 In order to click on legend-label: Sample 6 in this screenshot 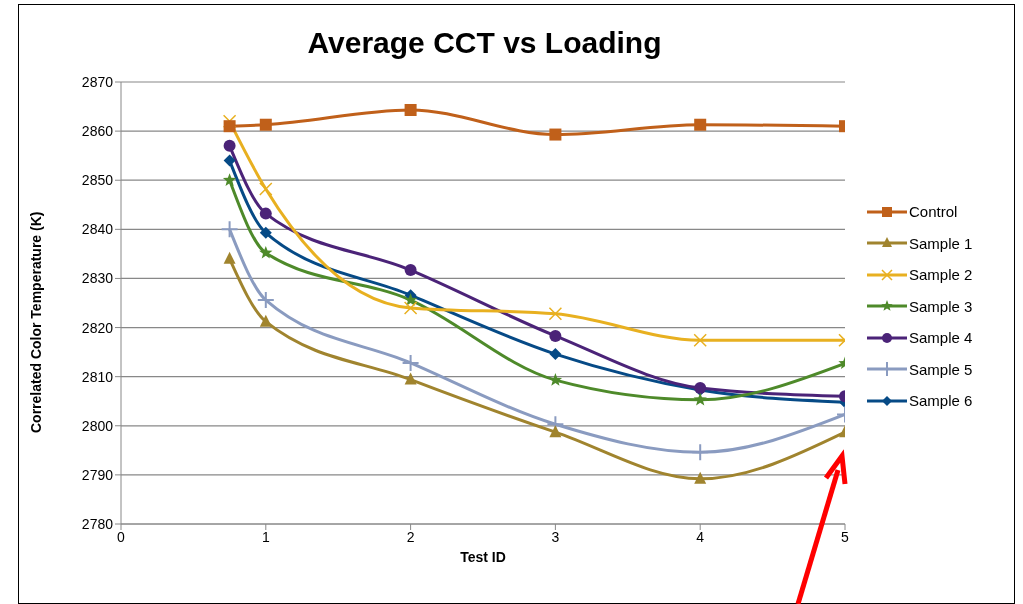, I will do `click(941, 400)`.